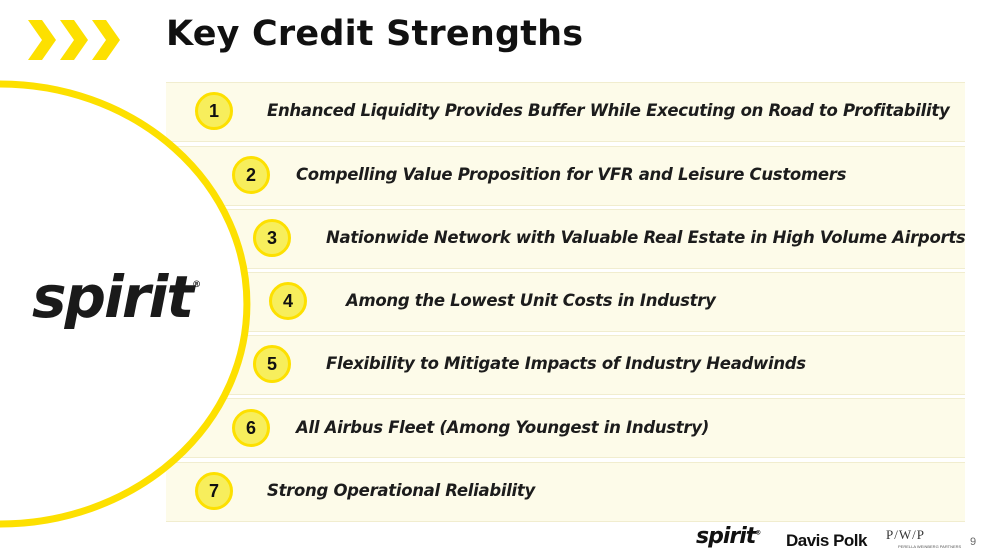 Image resolution: width=989 pixels, height=557 pixels. I want to click on strength-number-5: 5, so click(272, 364).